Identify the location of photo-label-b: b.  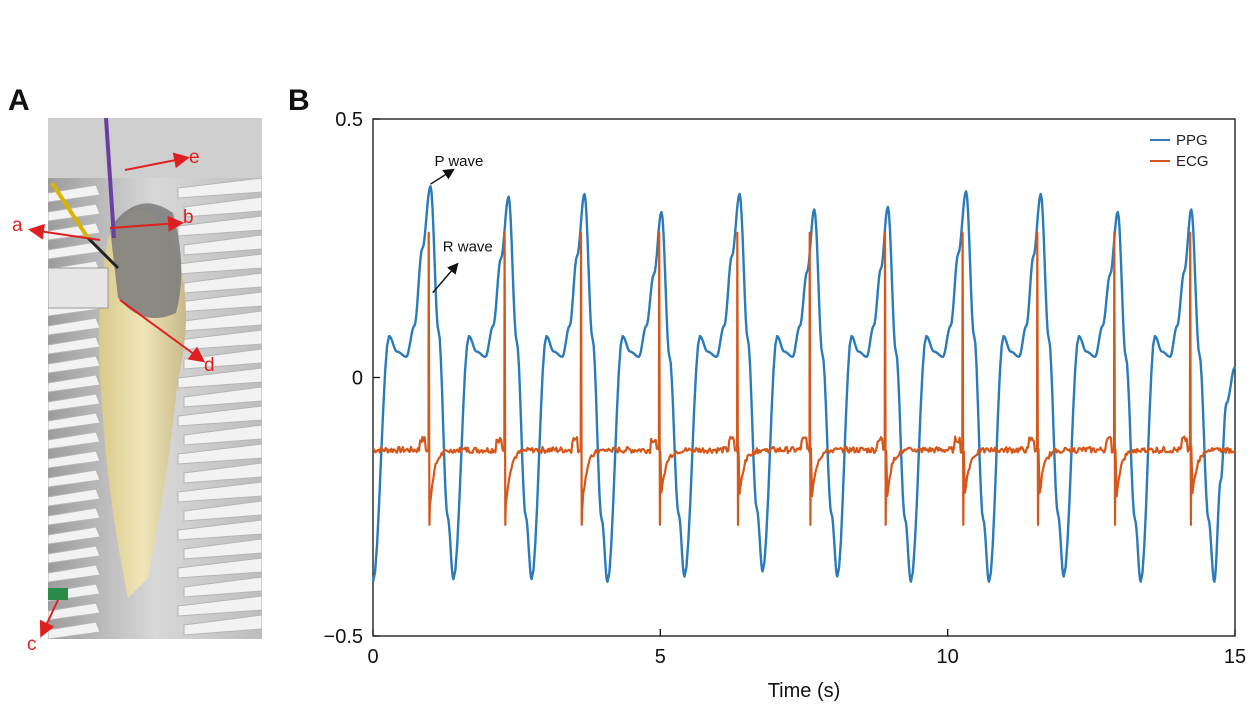
(188, 217).